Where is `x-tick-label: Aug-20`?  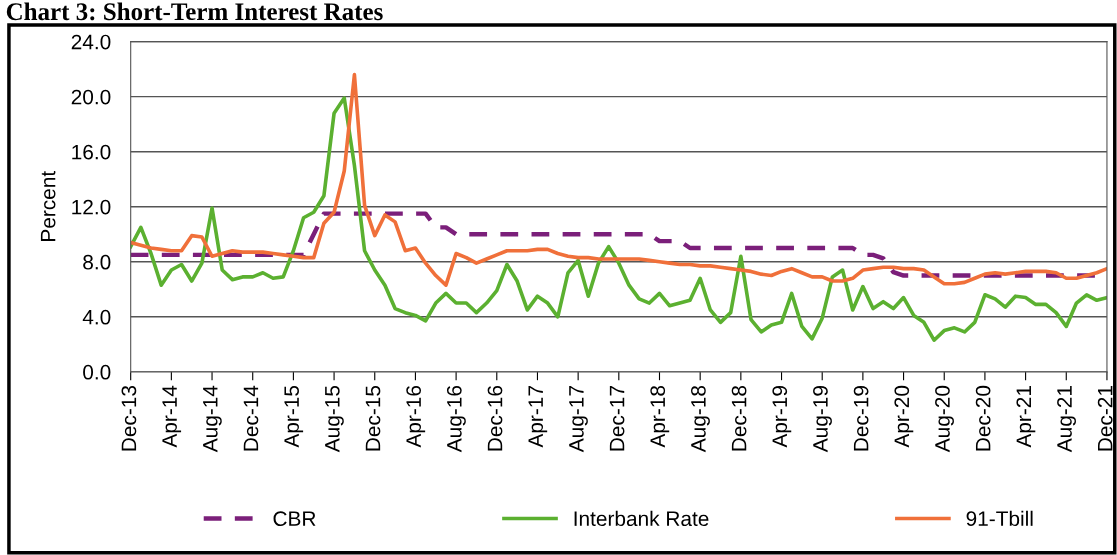 x-tick-label: Aug-20 is located at coordinates (944, 419).